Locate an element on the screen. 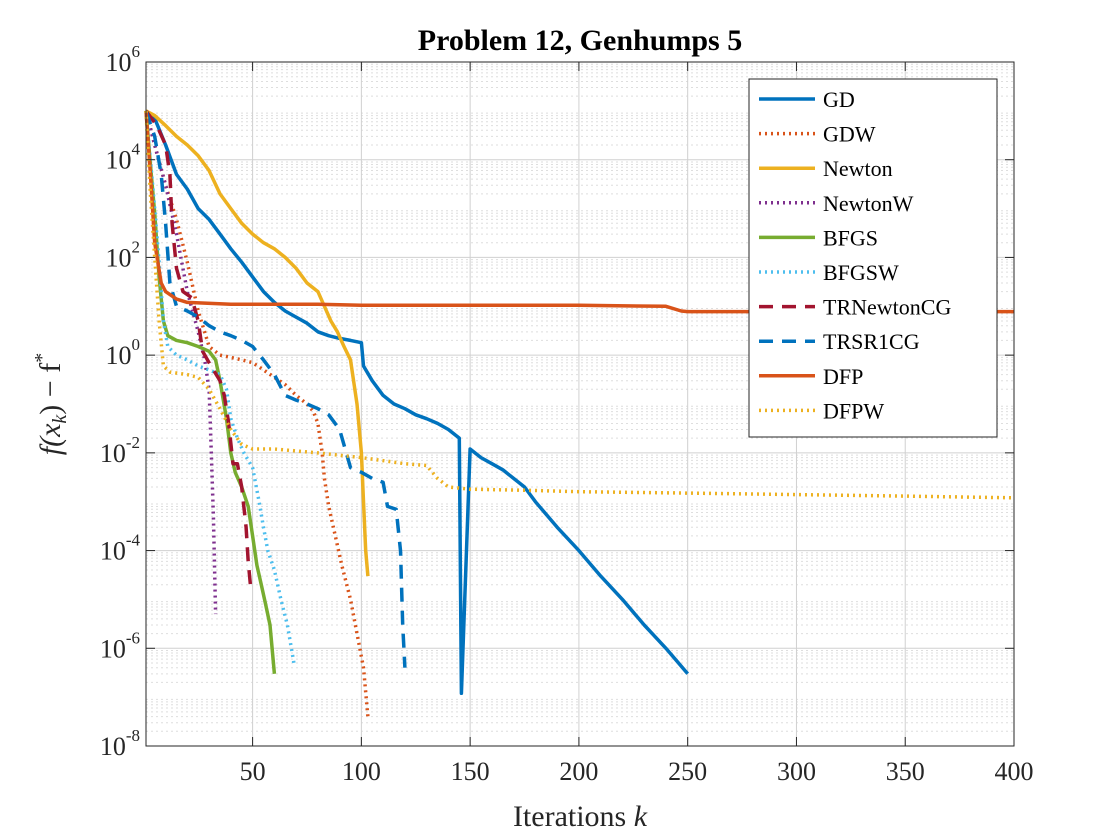  series-line-newton is located at coordinates (257, 343).